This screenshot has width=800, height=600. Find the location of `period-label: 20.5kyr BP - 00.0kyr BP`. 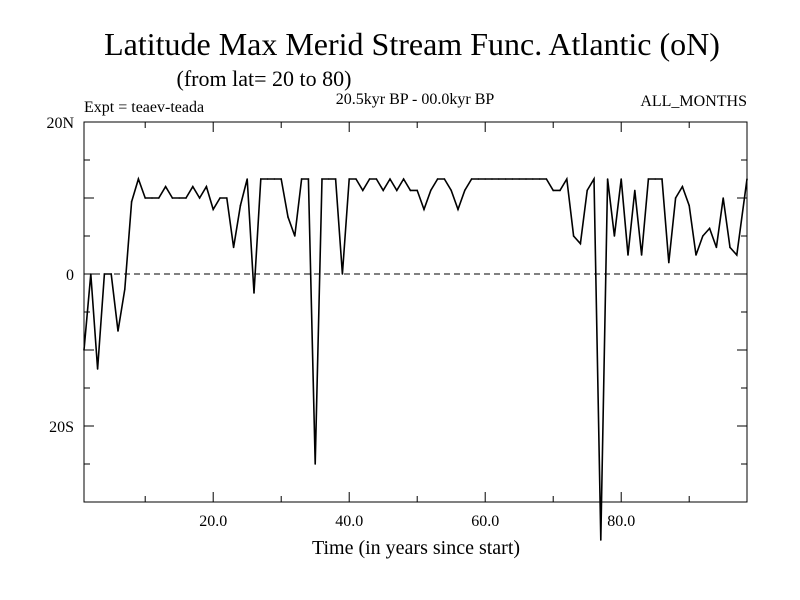

period-label: 20.5kyr BP - 00.0kyr BP is located at coordinates (415, 99).